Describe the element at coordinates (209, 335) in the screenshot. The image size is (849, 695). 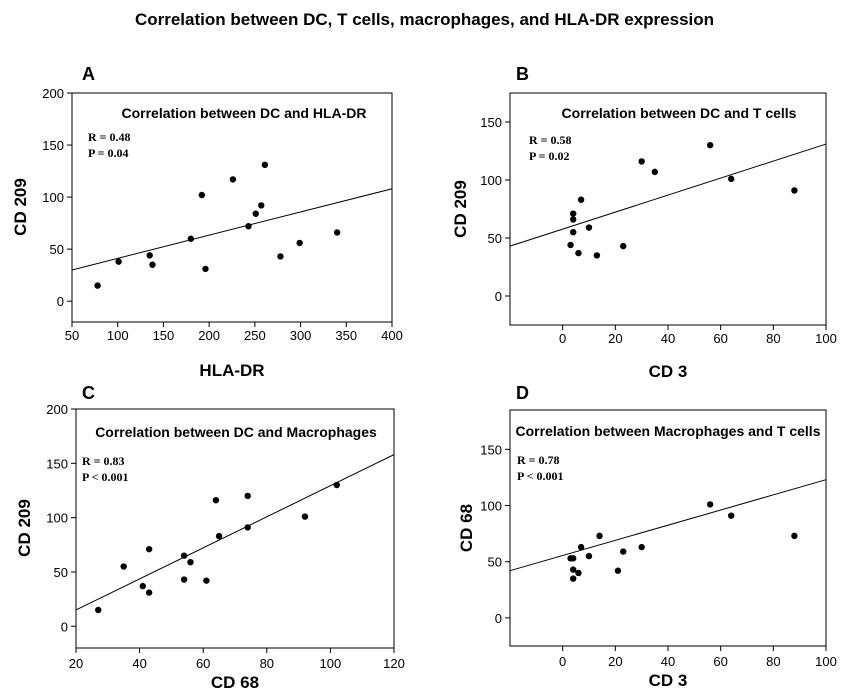
I see `x-tick-label: 200` at that location.